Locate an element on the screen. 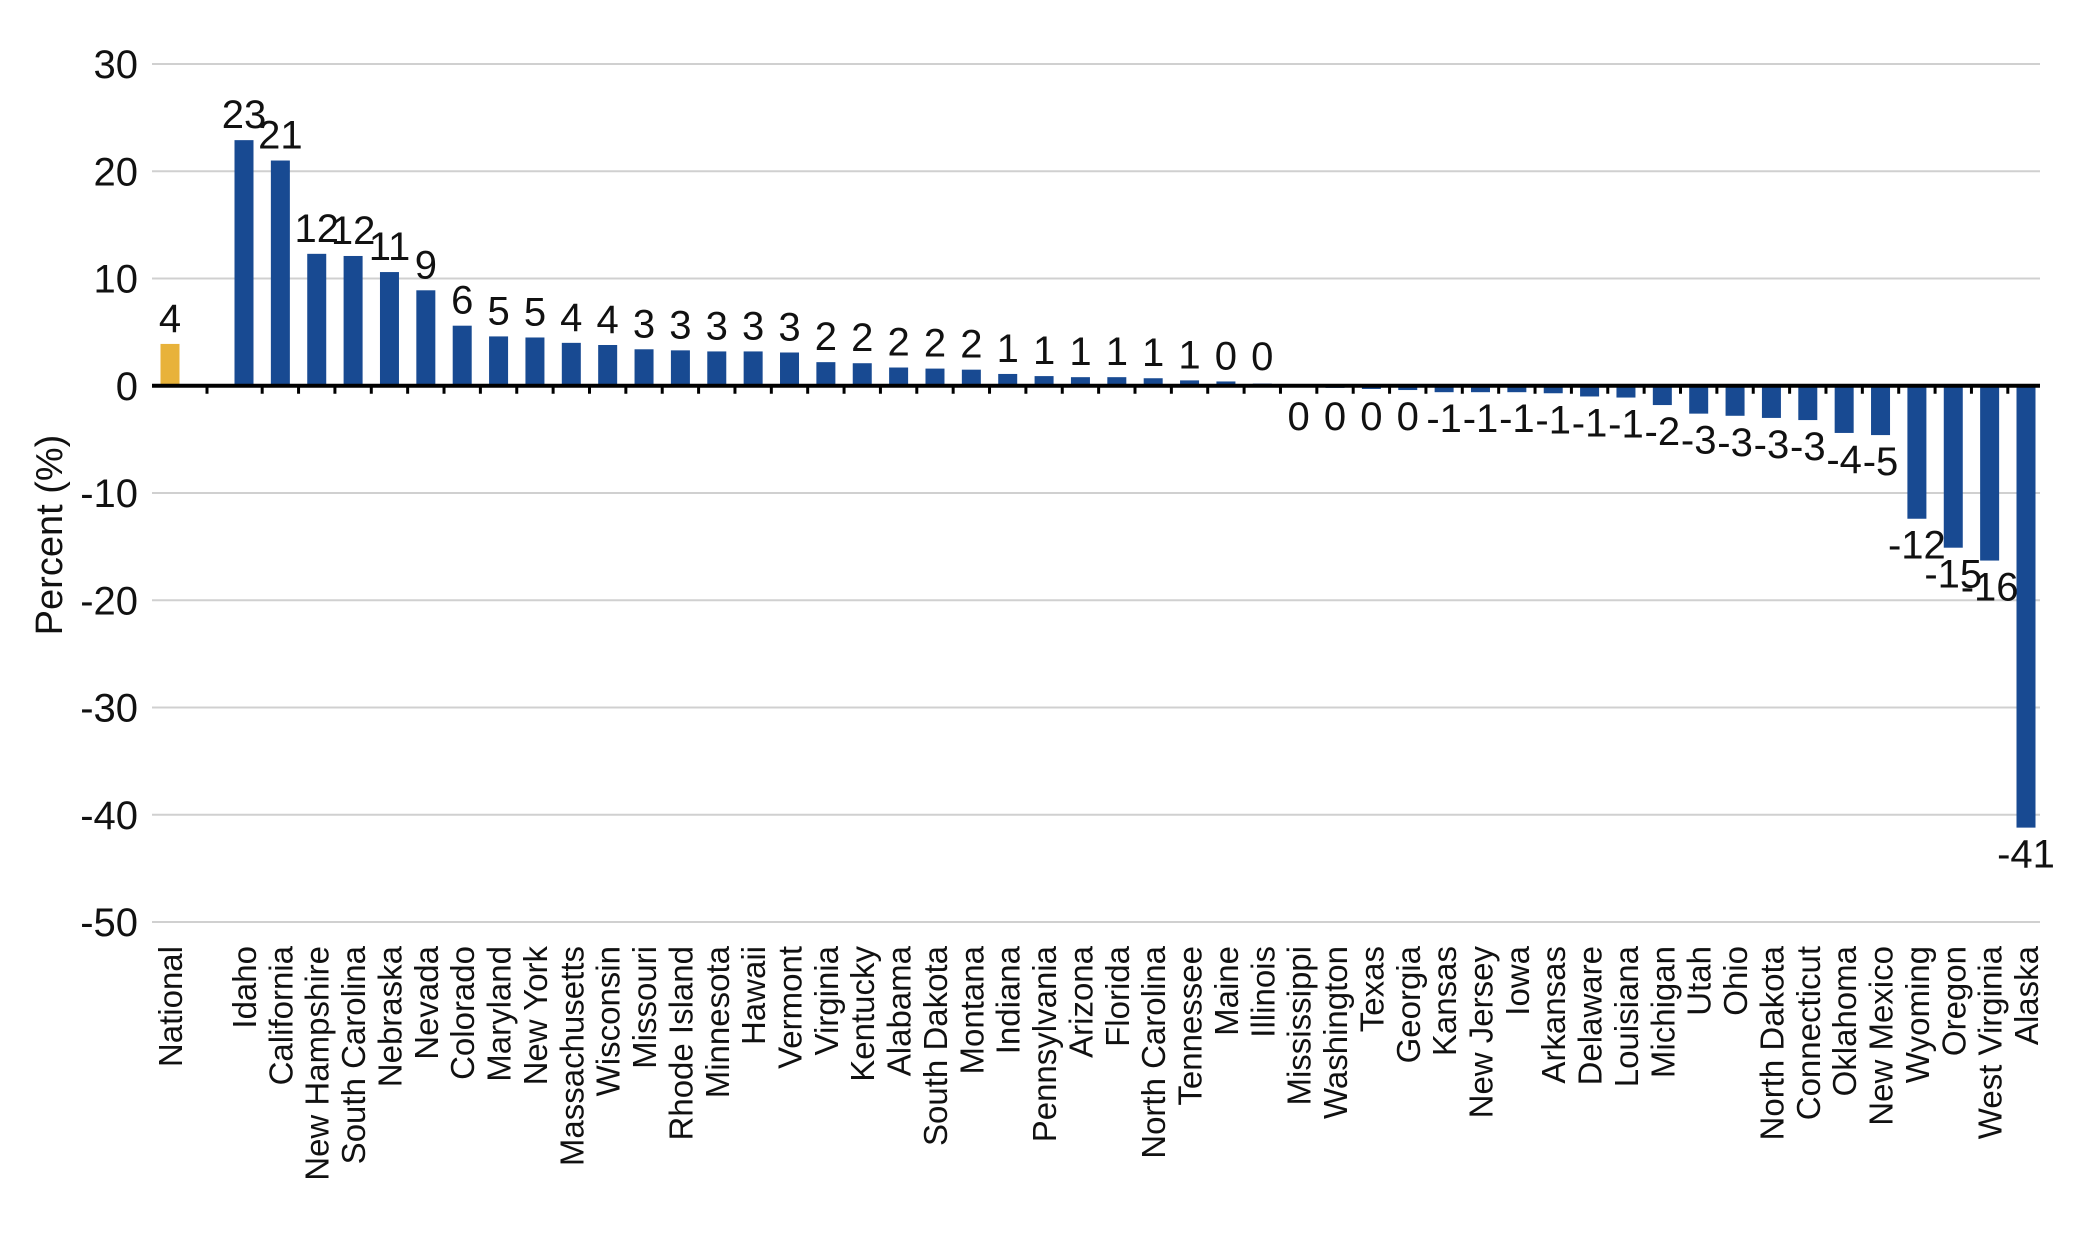  category-label: Alaska is located at coordinates (2026, 995).